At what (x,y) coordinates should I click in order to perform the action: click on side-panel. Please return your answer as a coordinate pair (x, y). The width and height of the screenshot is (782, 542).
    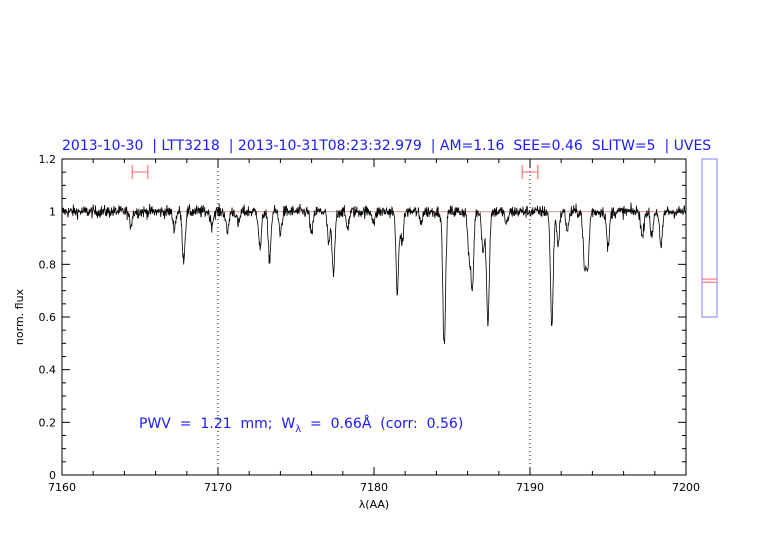
    Looking at the image, I should click on (709, 238).